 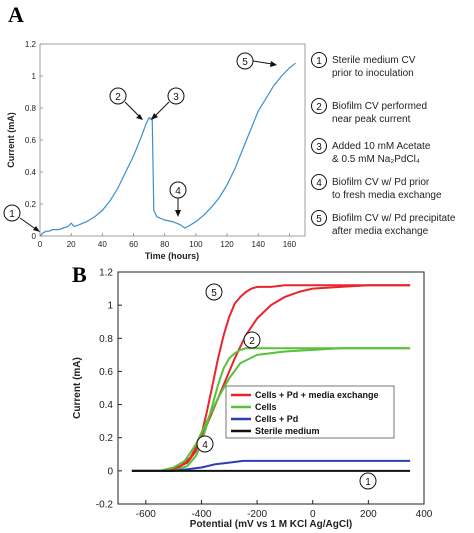 What do you see at coordinates (164, 244) in the screenshot?
I see `x-tick-label: 80` at bounding box center [164, 244].